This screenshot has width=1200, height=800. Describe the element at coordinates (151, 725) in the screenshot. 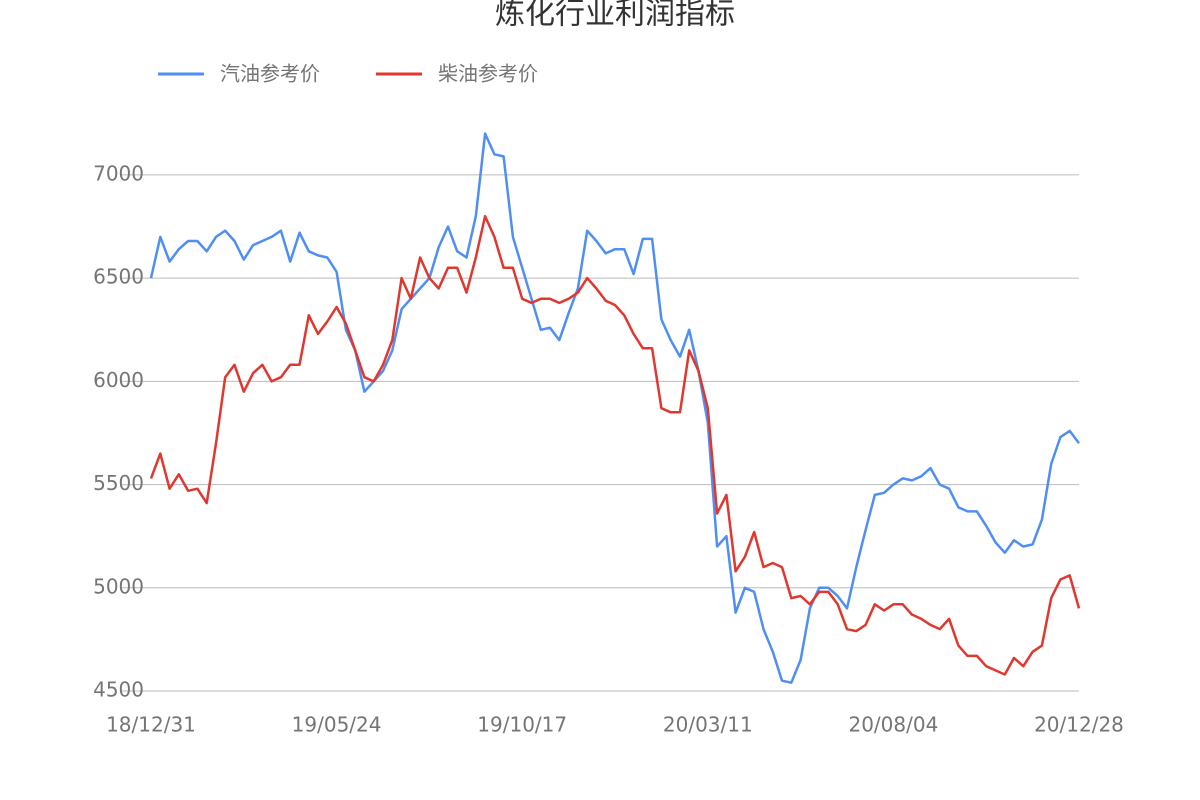

I see `x-tick-label: 18/12/31` at that location.